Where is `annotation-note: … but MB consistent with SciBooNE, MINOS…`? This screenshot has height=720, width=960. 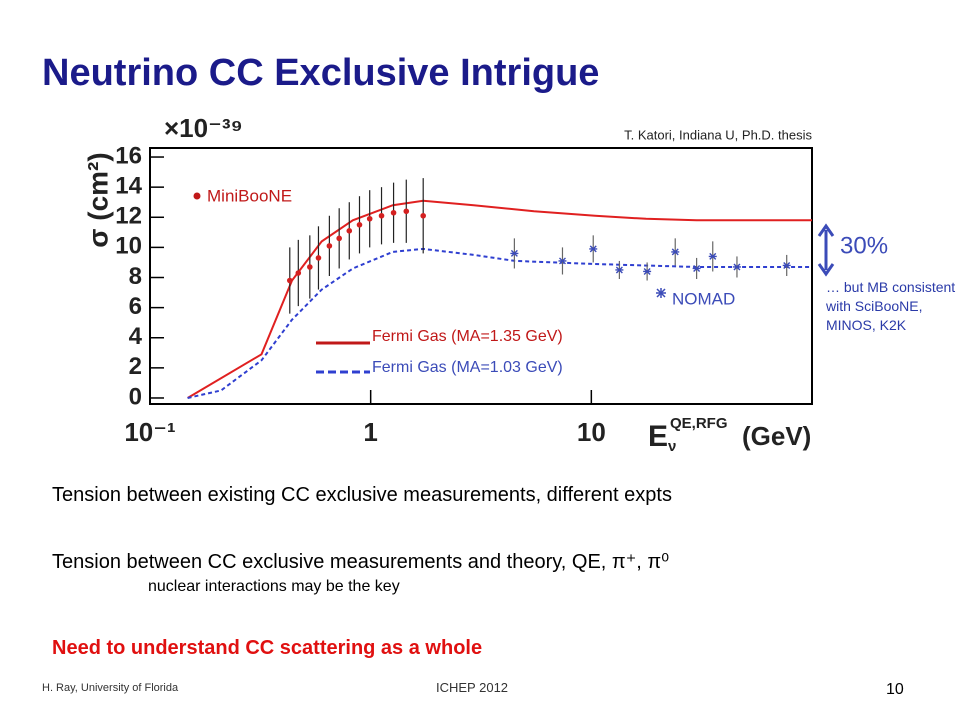 annotation-note: … but MB consistent with SciBooNE, MINOS… is located at coordinates (891, 306).